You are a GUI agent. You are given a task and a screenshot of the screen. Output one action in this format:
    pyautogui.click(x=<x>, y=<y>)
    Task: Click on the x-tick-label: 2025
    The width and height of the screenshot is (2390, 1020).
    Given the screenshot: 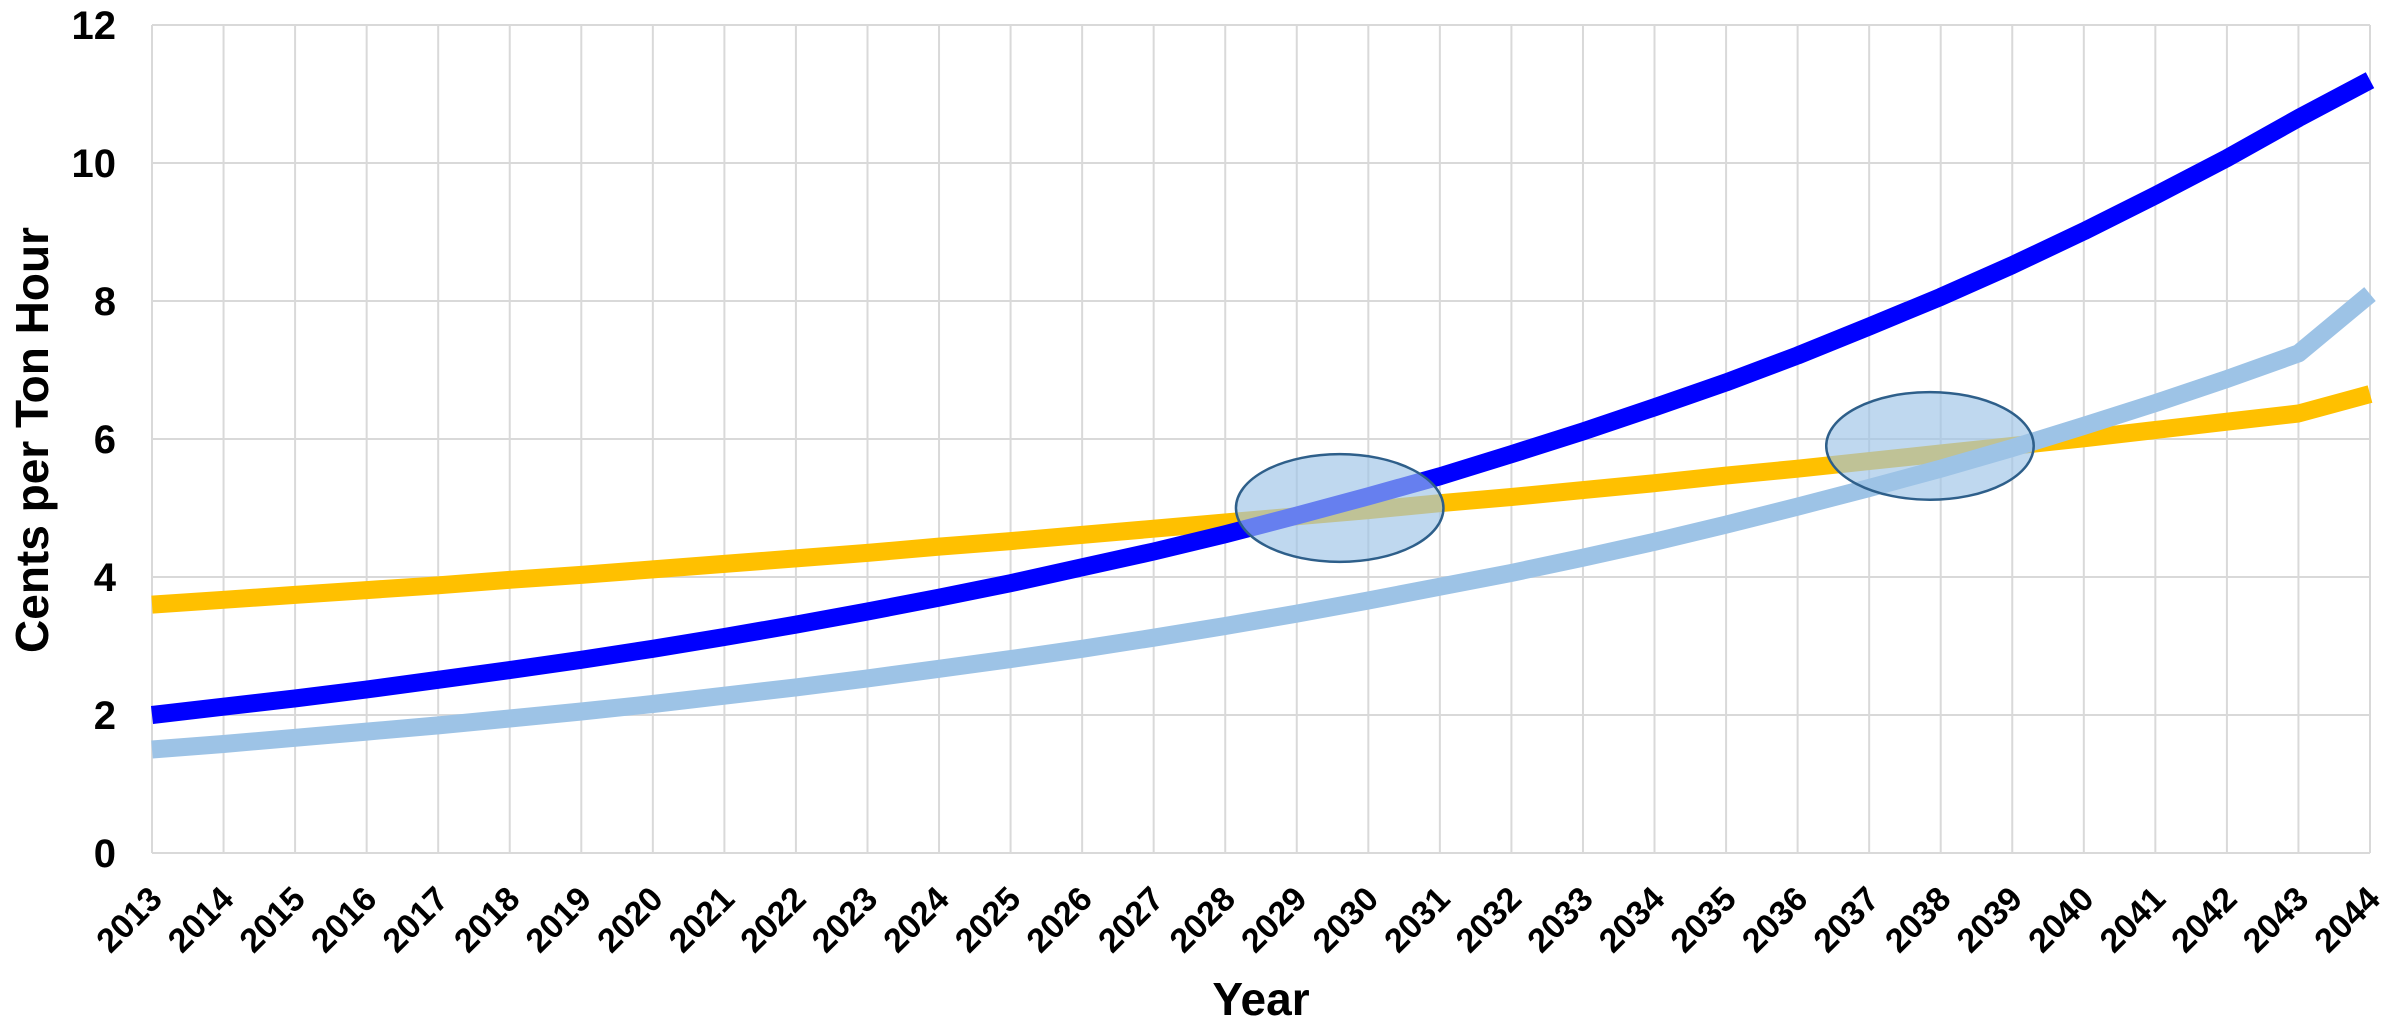 What is the action you would take?
    pyautogui.click(x=988, y=920)
    